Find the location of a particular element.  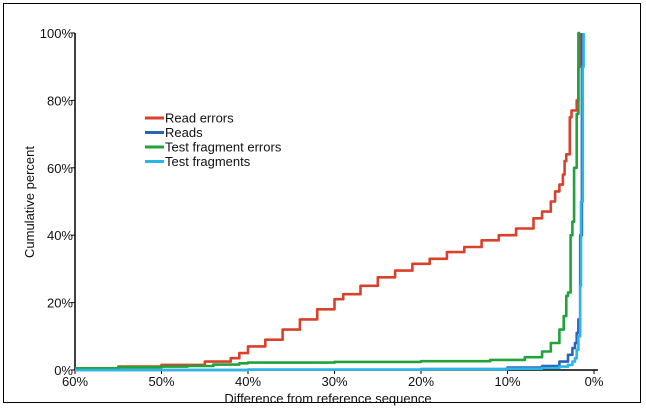

y-tick-label: 100% is located at coordinates (57, 33).